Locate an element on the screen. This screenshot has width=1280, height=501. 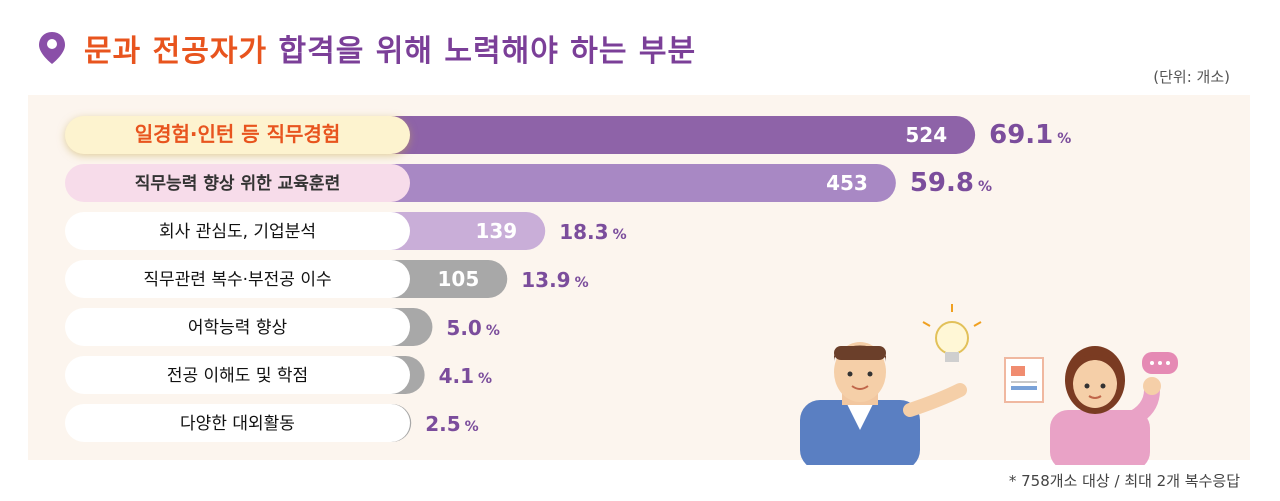
percent-value: 59.8 is located at coordinates (942, 183).